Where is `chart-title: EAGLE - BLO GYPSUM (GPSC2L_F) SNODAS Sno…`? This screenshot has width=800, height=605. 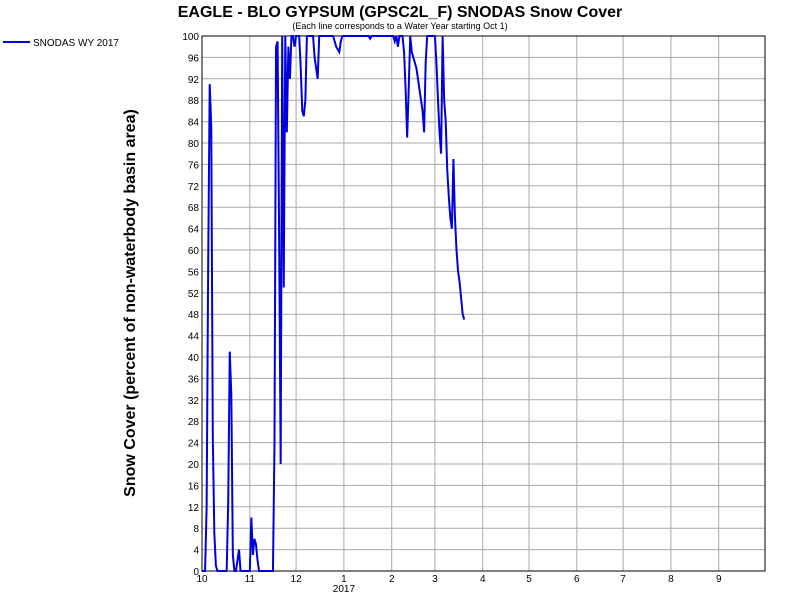
chart-title: EAGLE - BLO GYPSUM (GPSC2L_F) SNODAS Sno… is located at coordinates (400, 12).